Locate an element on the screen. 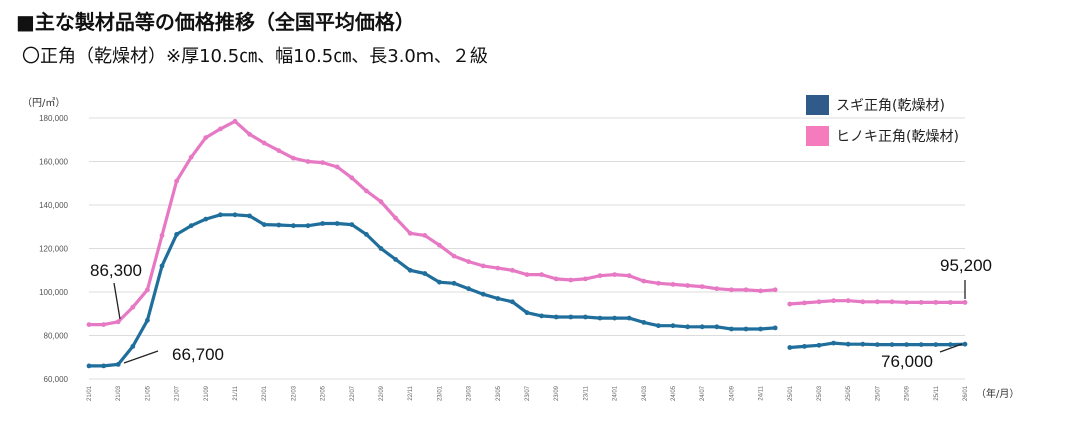  y-unit-label: （円/㎥） is located at coordinates (43, 102).